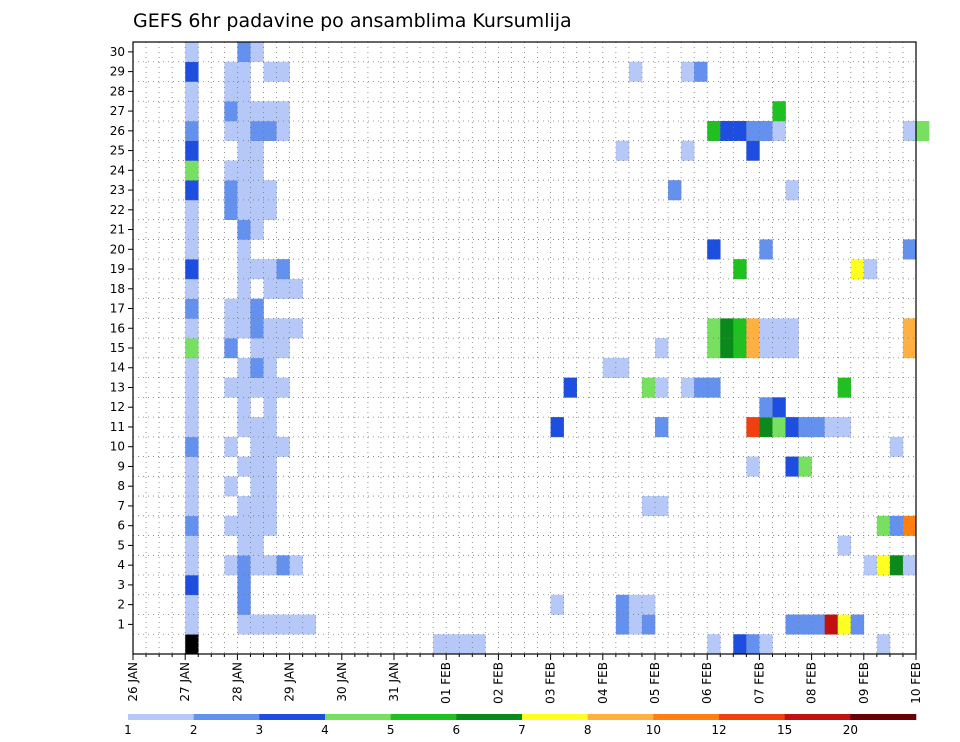 This screenshot has width=960, height=742. Describe the element at coordinates (391, 730) in the screenshot. I see `colorbar-label: 5` at that location.